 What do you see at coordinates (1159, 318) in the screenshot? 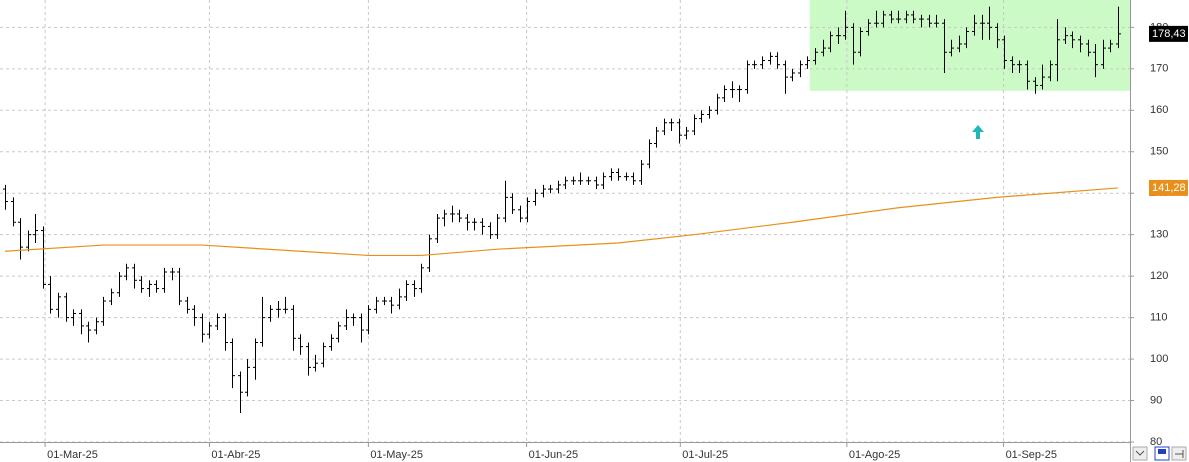
I see `y-tick-label: 110` at bounding box center [1159, 318].